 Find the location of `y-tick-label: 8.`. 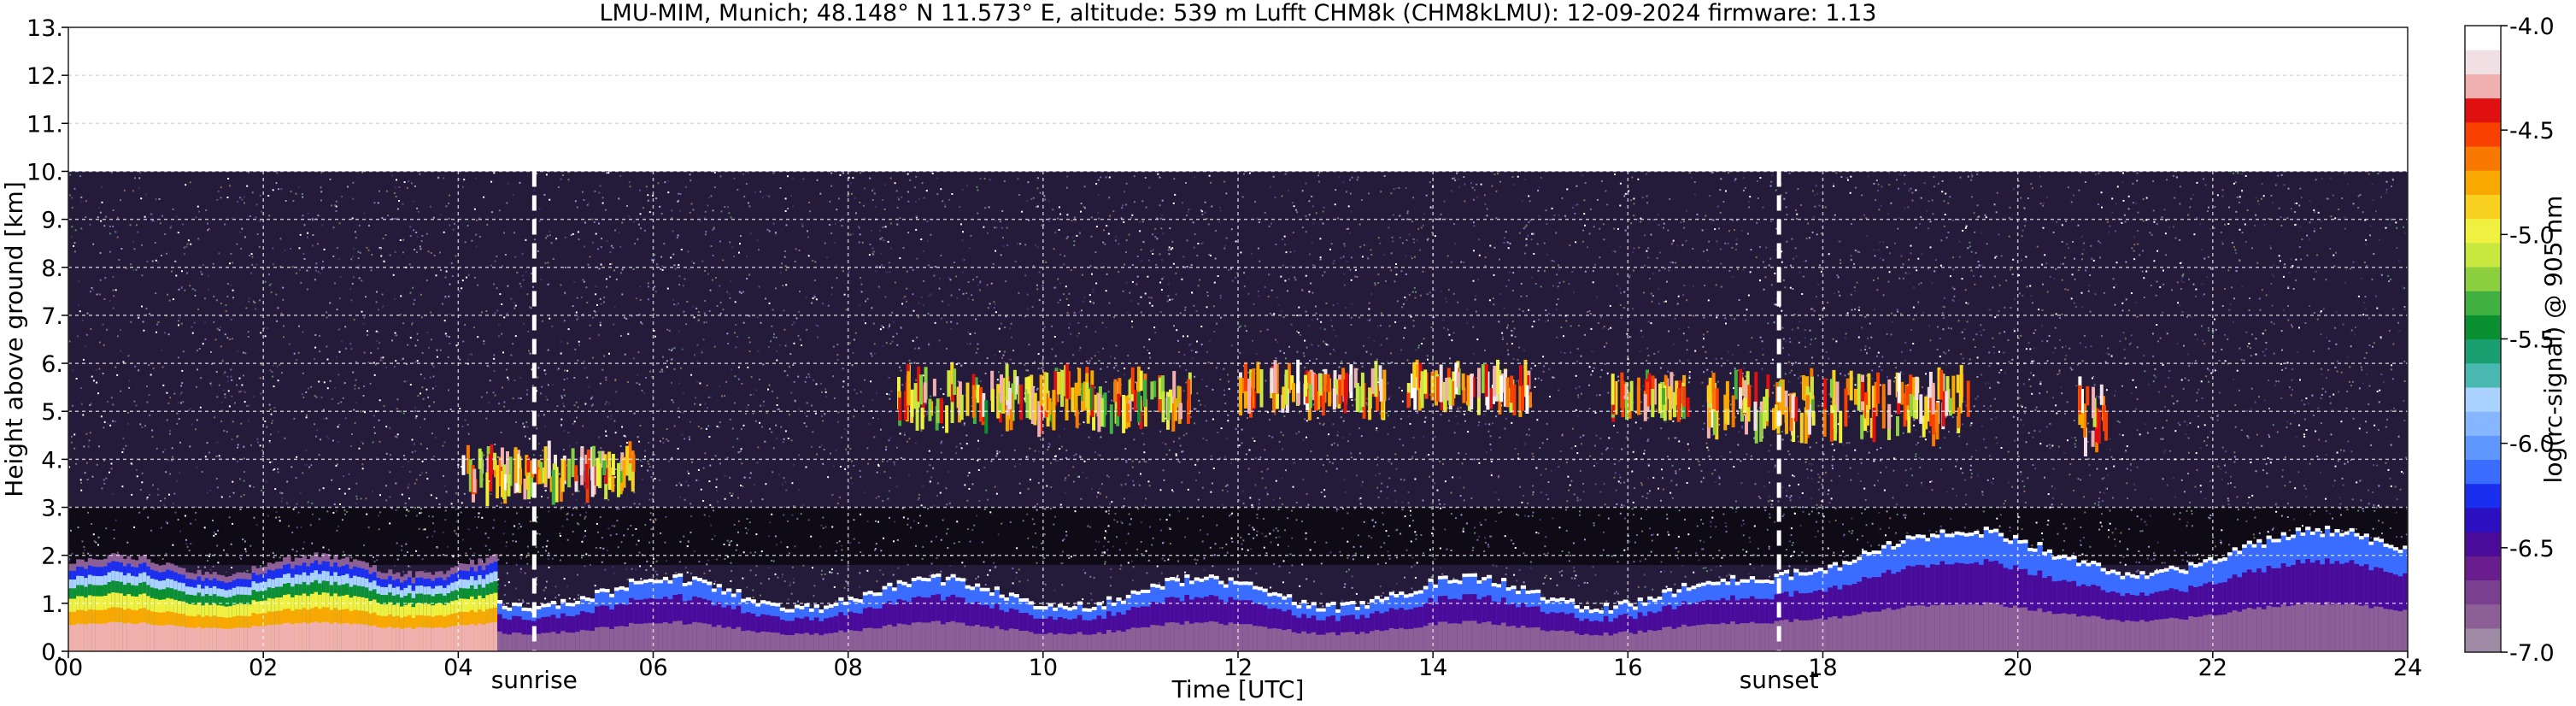

y-tick-label: 8. is located at coordinates (52, 269).